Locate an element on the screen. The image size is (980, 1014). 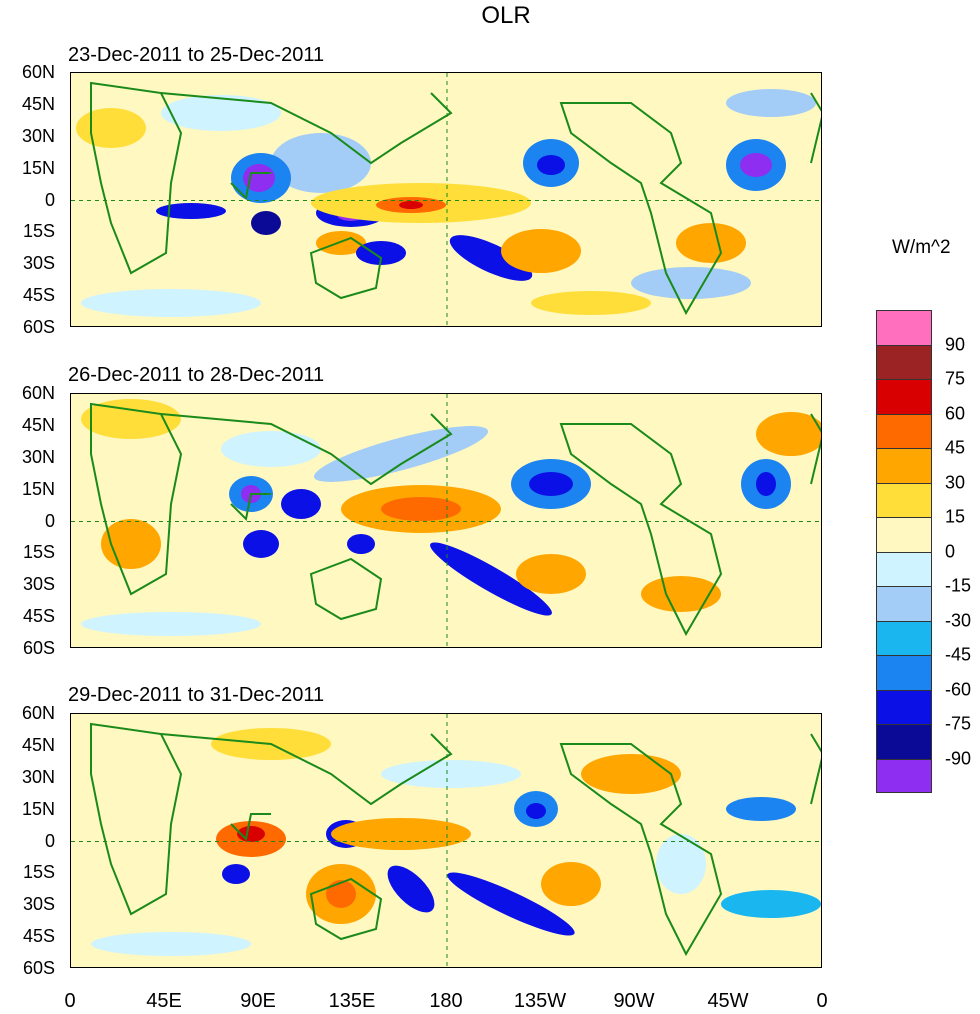
colorbar-label: -15 is located at coordinates (958, 585).